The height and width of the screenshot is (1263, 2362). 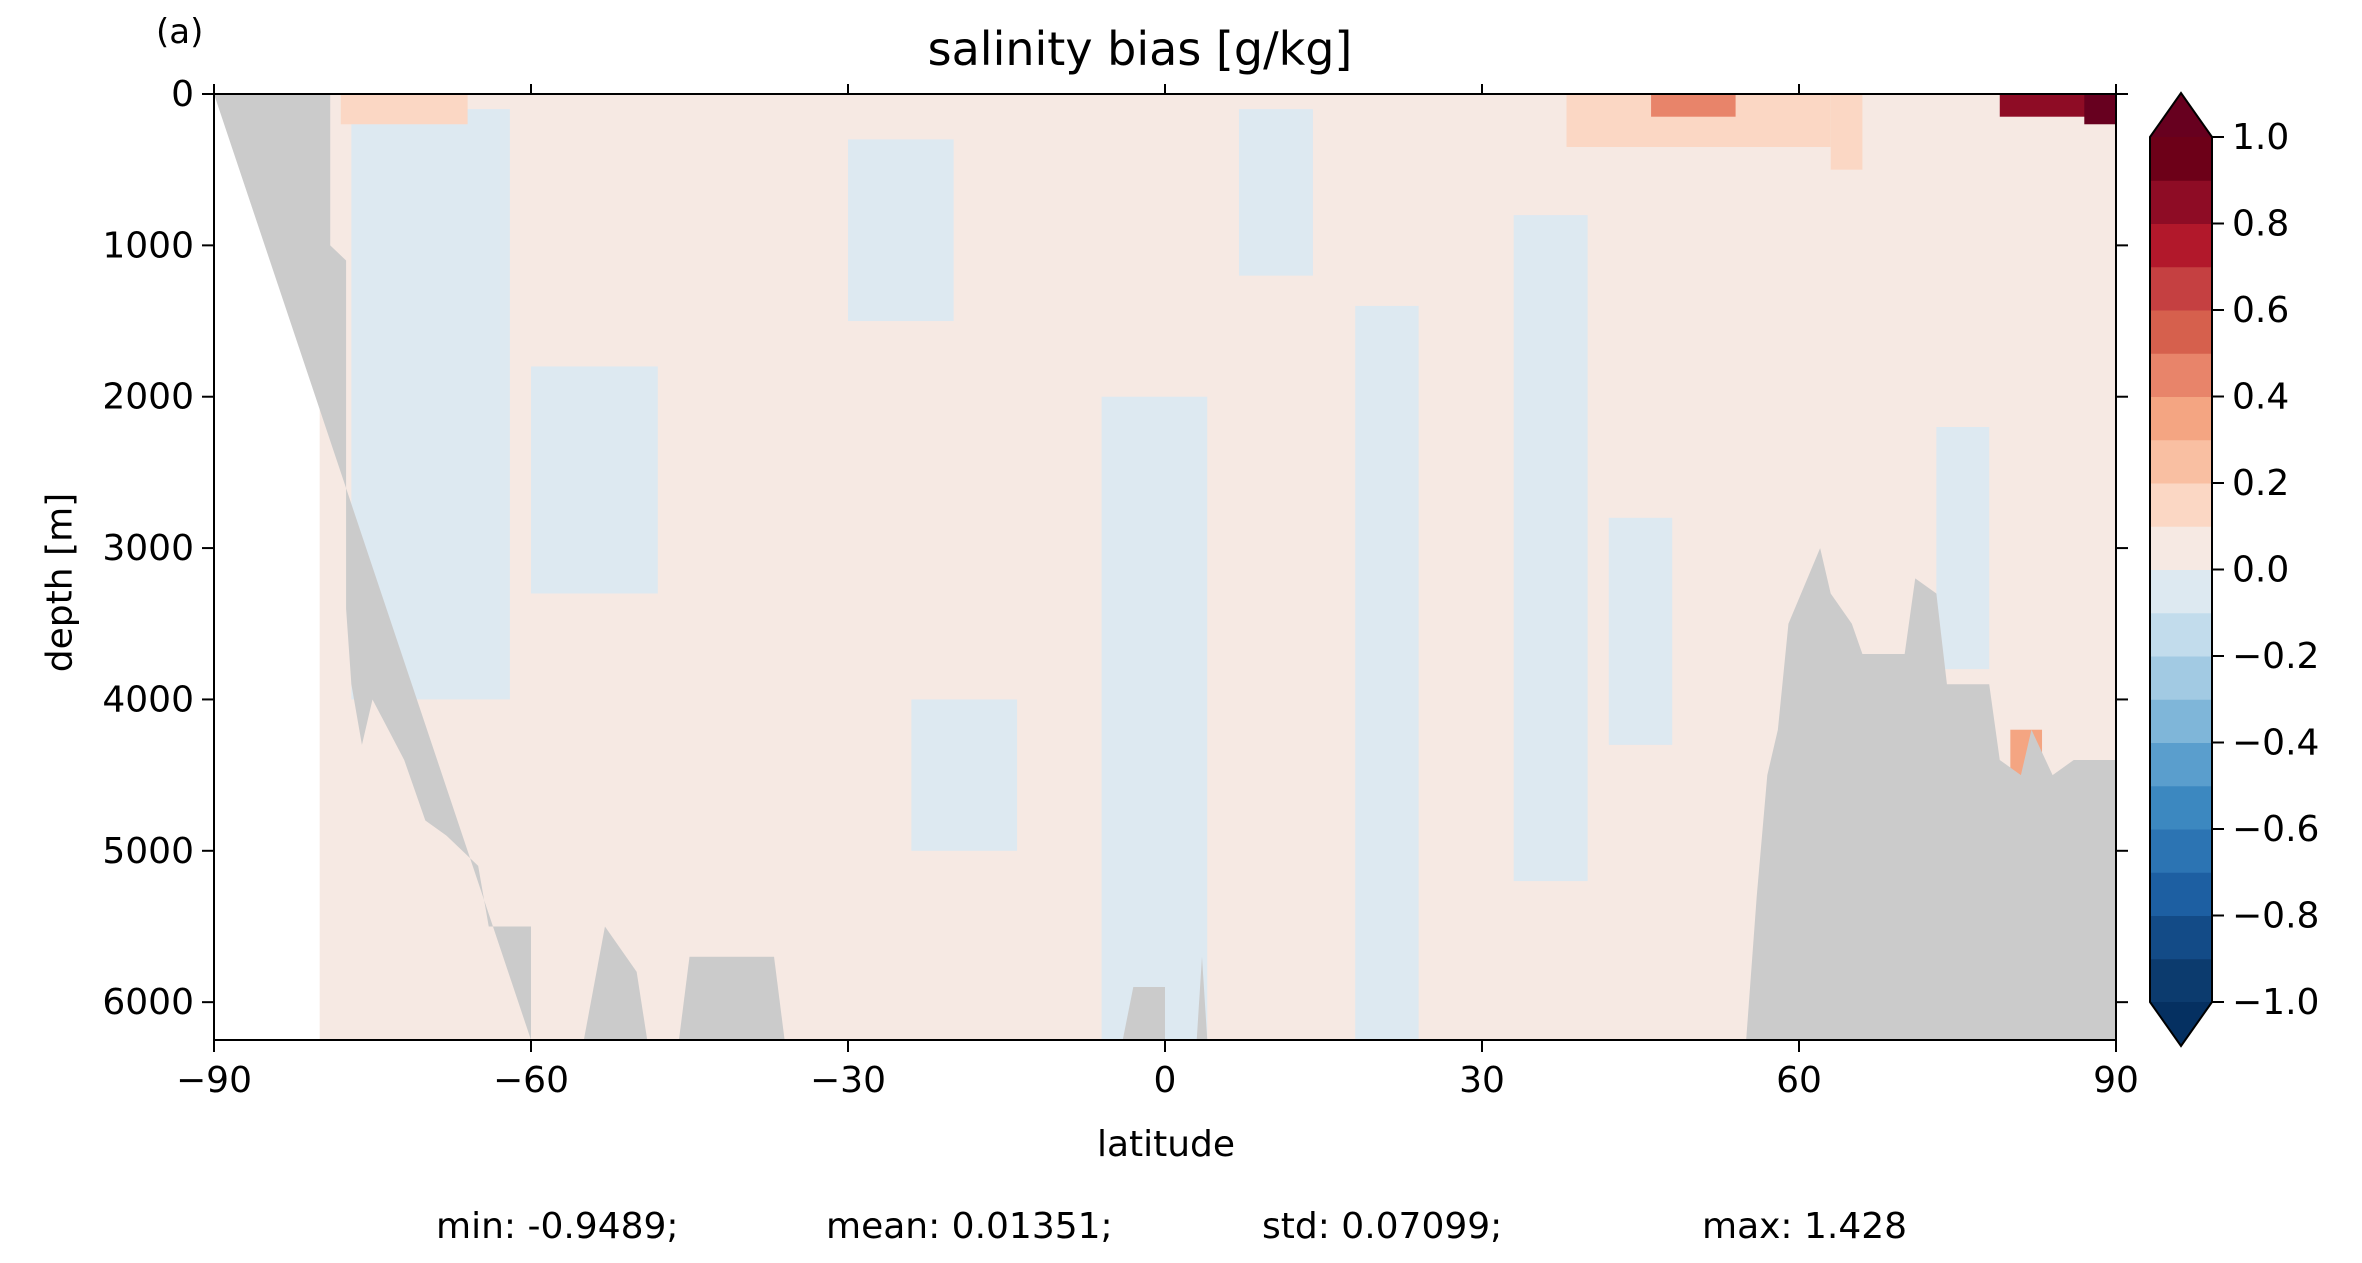 What do you see at coordinates (1805, 1226) in the screenshot?
I see `stat-max: max: 1.428` at bounding box center [1805, 1226].